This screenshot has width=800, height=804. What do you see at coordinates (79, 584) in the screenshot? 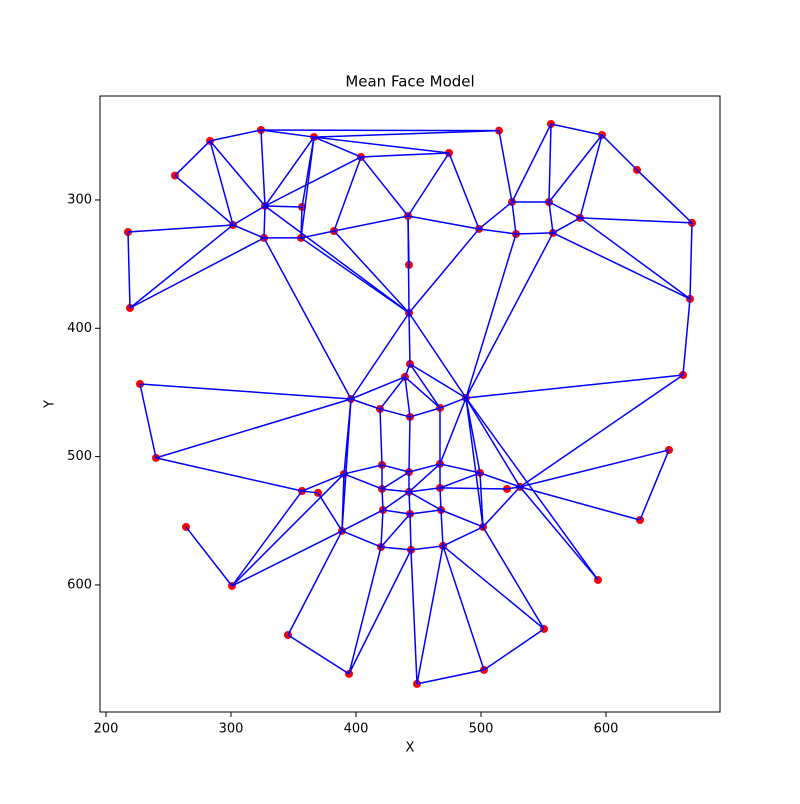
I see `y-tick-label: 600` at bounding box center [79, 584].